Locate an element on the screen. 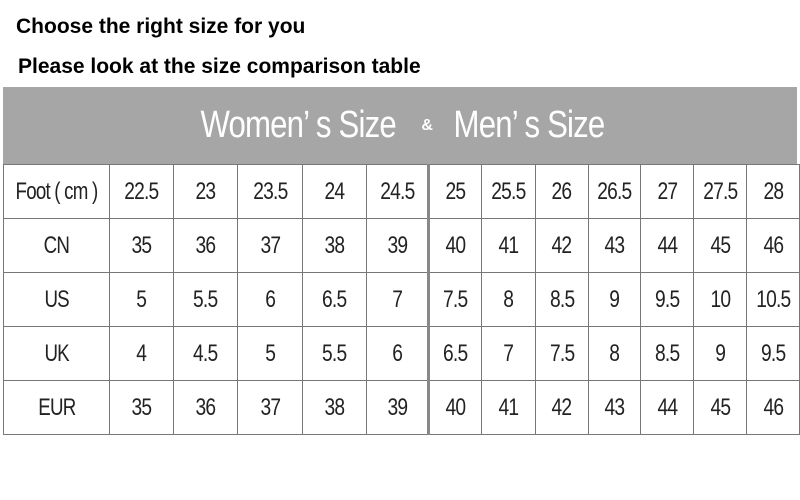  size-cell: 38 is located at coordinates (334, 245).